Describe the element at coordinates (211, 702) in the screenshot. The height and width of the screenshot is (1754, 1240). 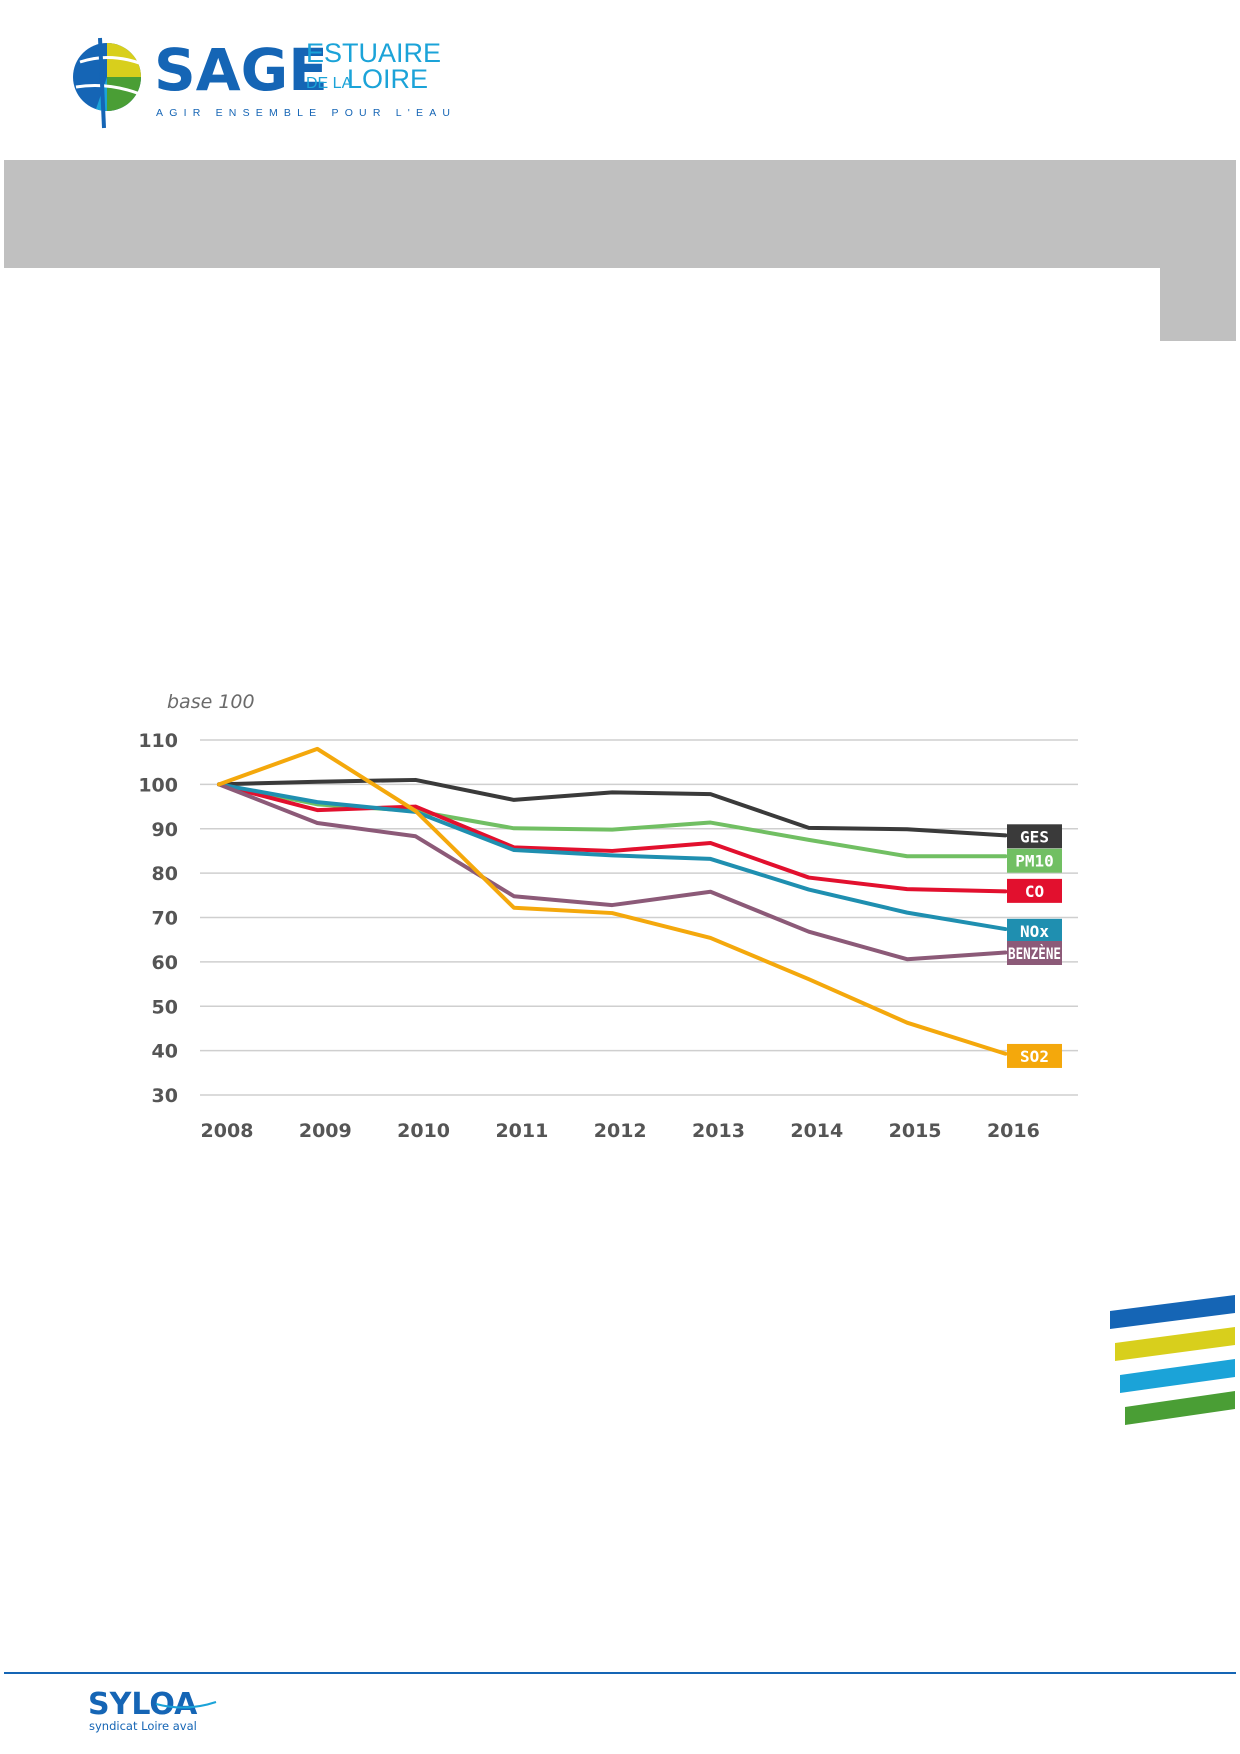
I see `y-axis-label: base 100` at that location.